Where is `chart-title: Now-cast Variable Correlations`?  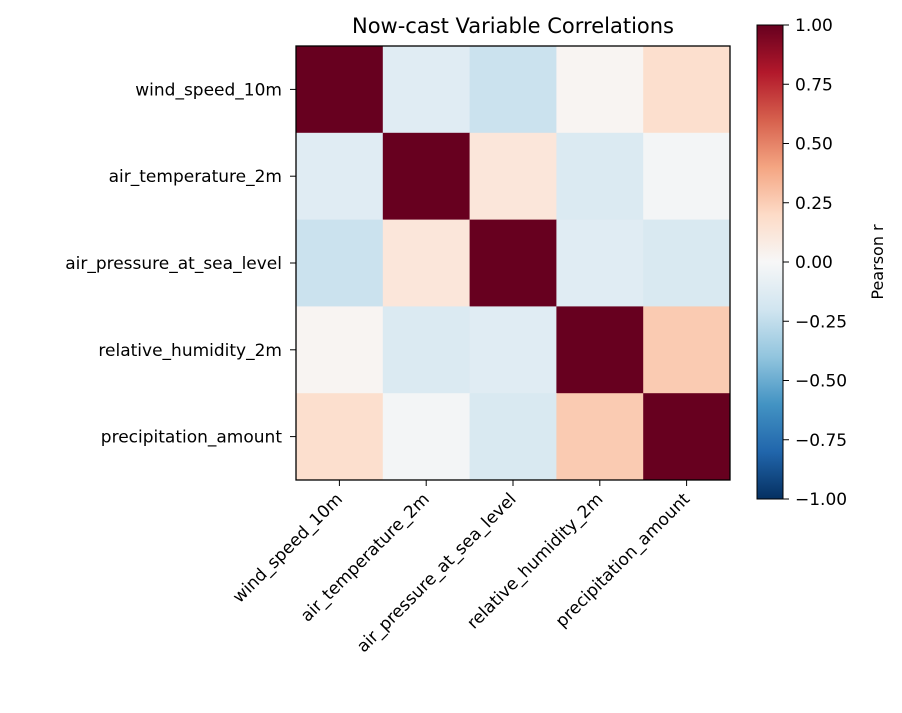 chart-title: Now-cast Variable Correlations is located at coordinates (513, 26).